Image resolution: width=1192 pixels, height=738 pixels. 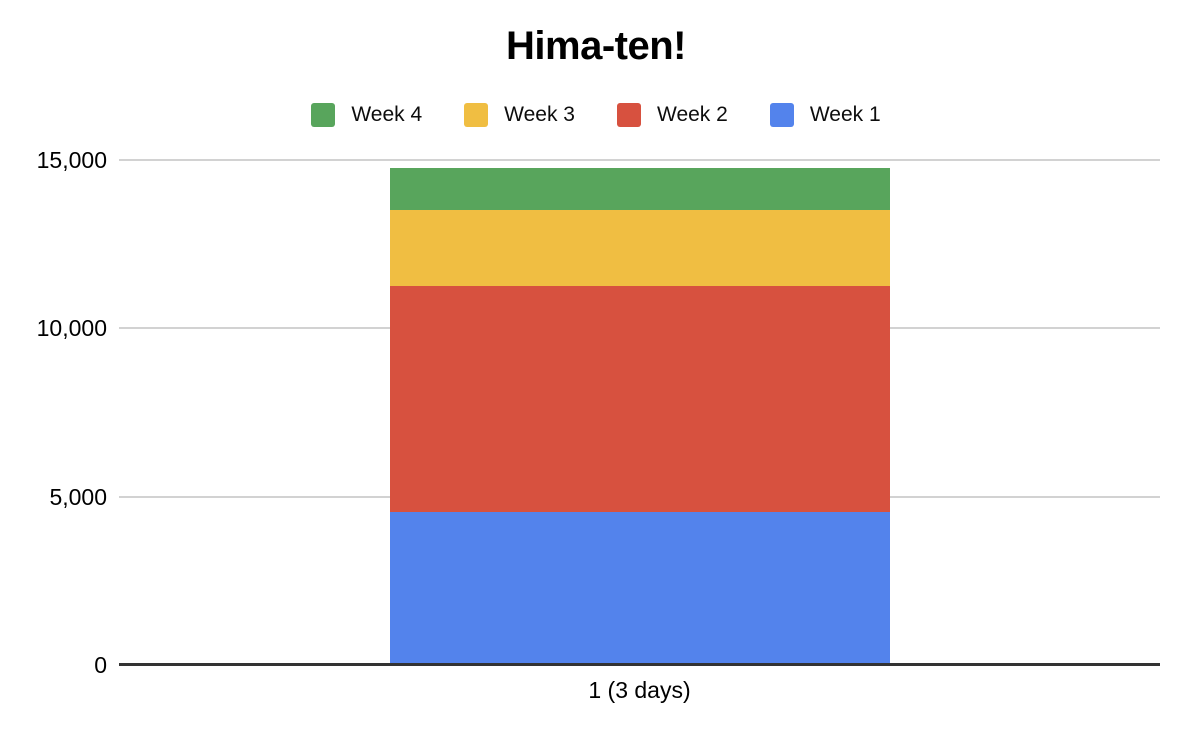 What do you see at coordinates (596, 114) in the screenshot?
I see `legend: Week 4 Week 3 Week 2 Week 1` at bounding box center [596, 114].